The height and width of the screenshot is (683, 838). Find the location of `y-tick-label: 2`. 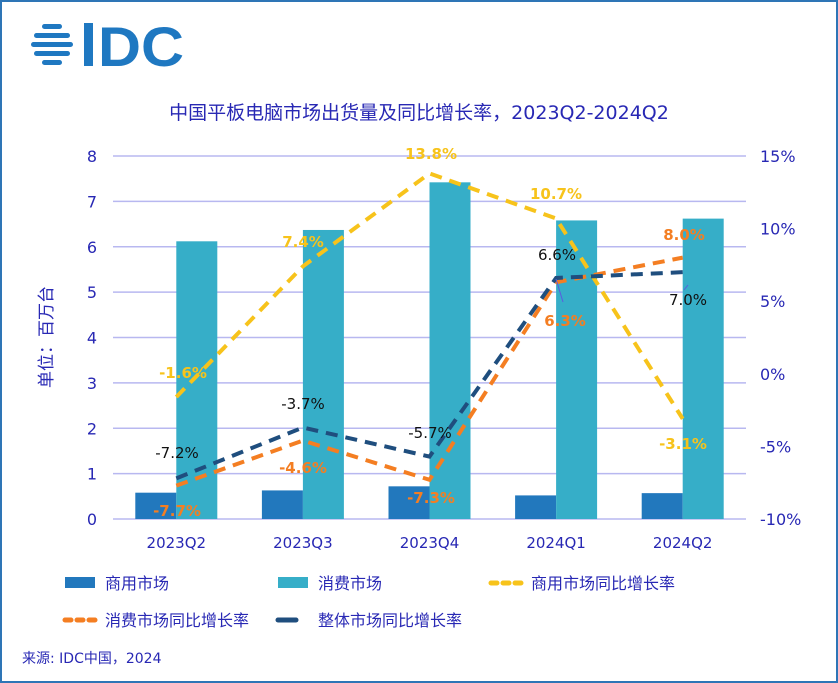

y-tick-label: 2 is located at coordinates (92, 428).